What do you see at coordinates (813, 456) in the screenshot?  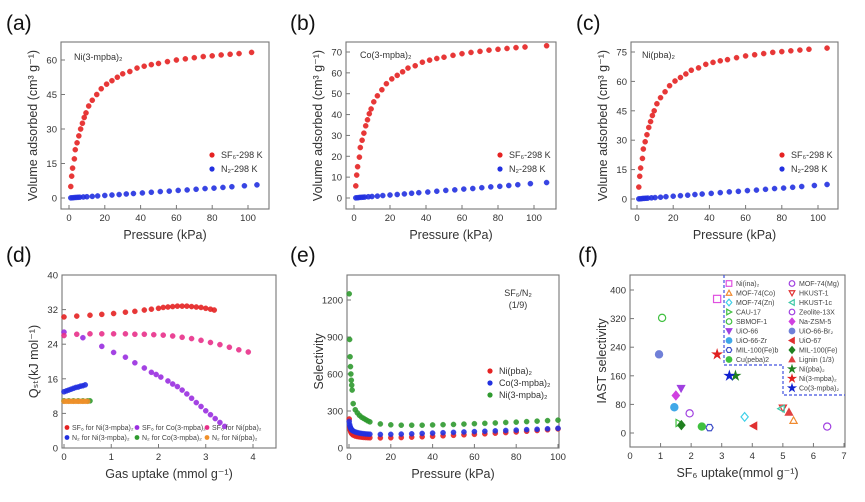 I see `x-tick-label: 6` at bounding box center [813, 456].